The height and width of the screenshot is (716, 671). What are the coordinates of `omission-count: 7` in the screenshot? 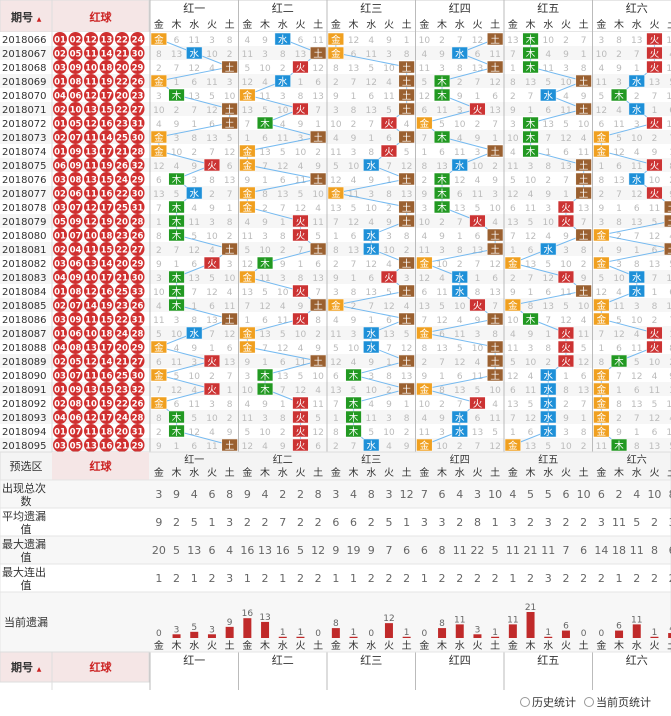 It's located at (548, 321).